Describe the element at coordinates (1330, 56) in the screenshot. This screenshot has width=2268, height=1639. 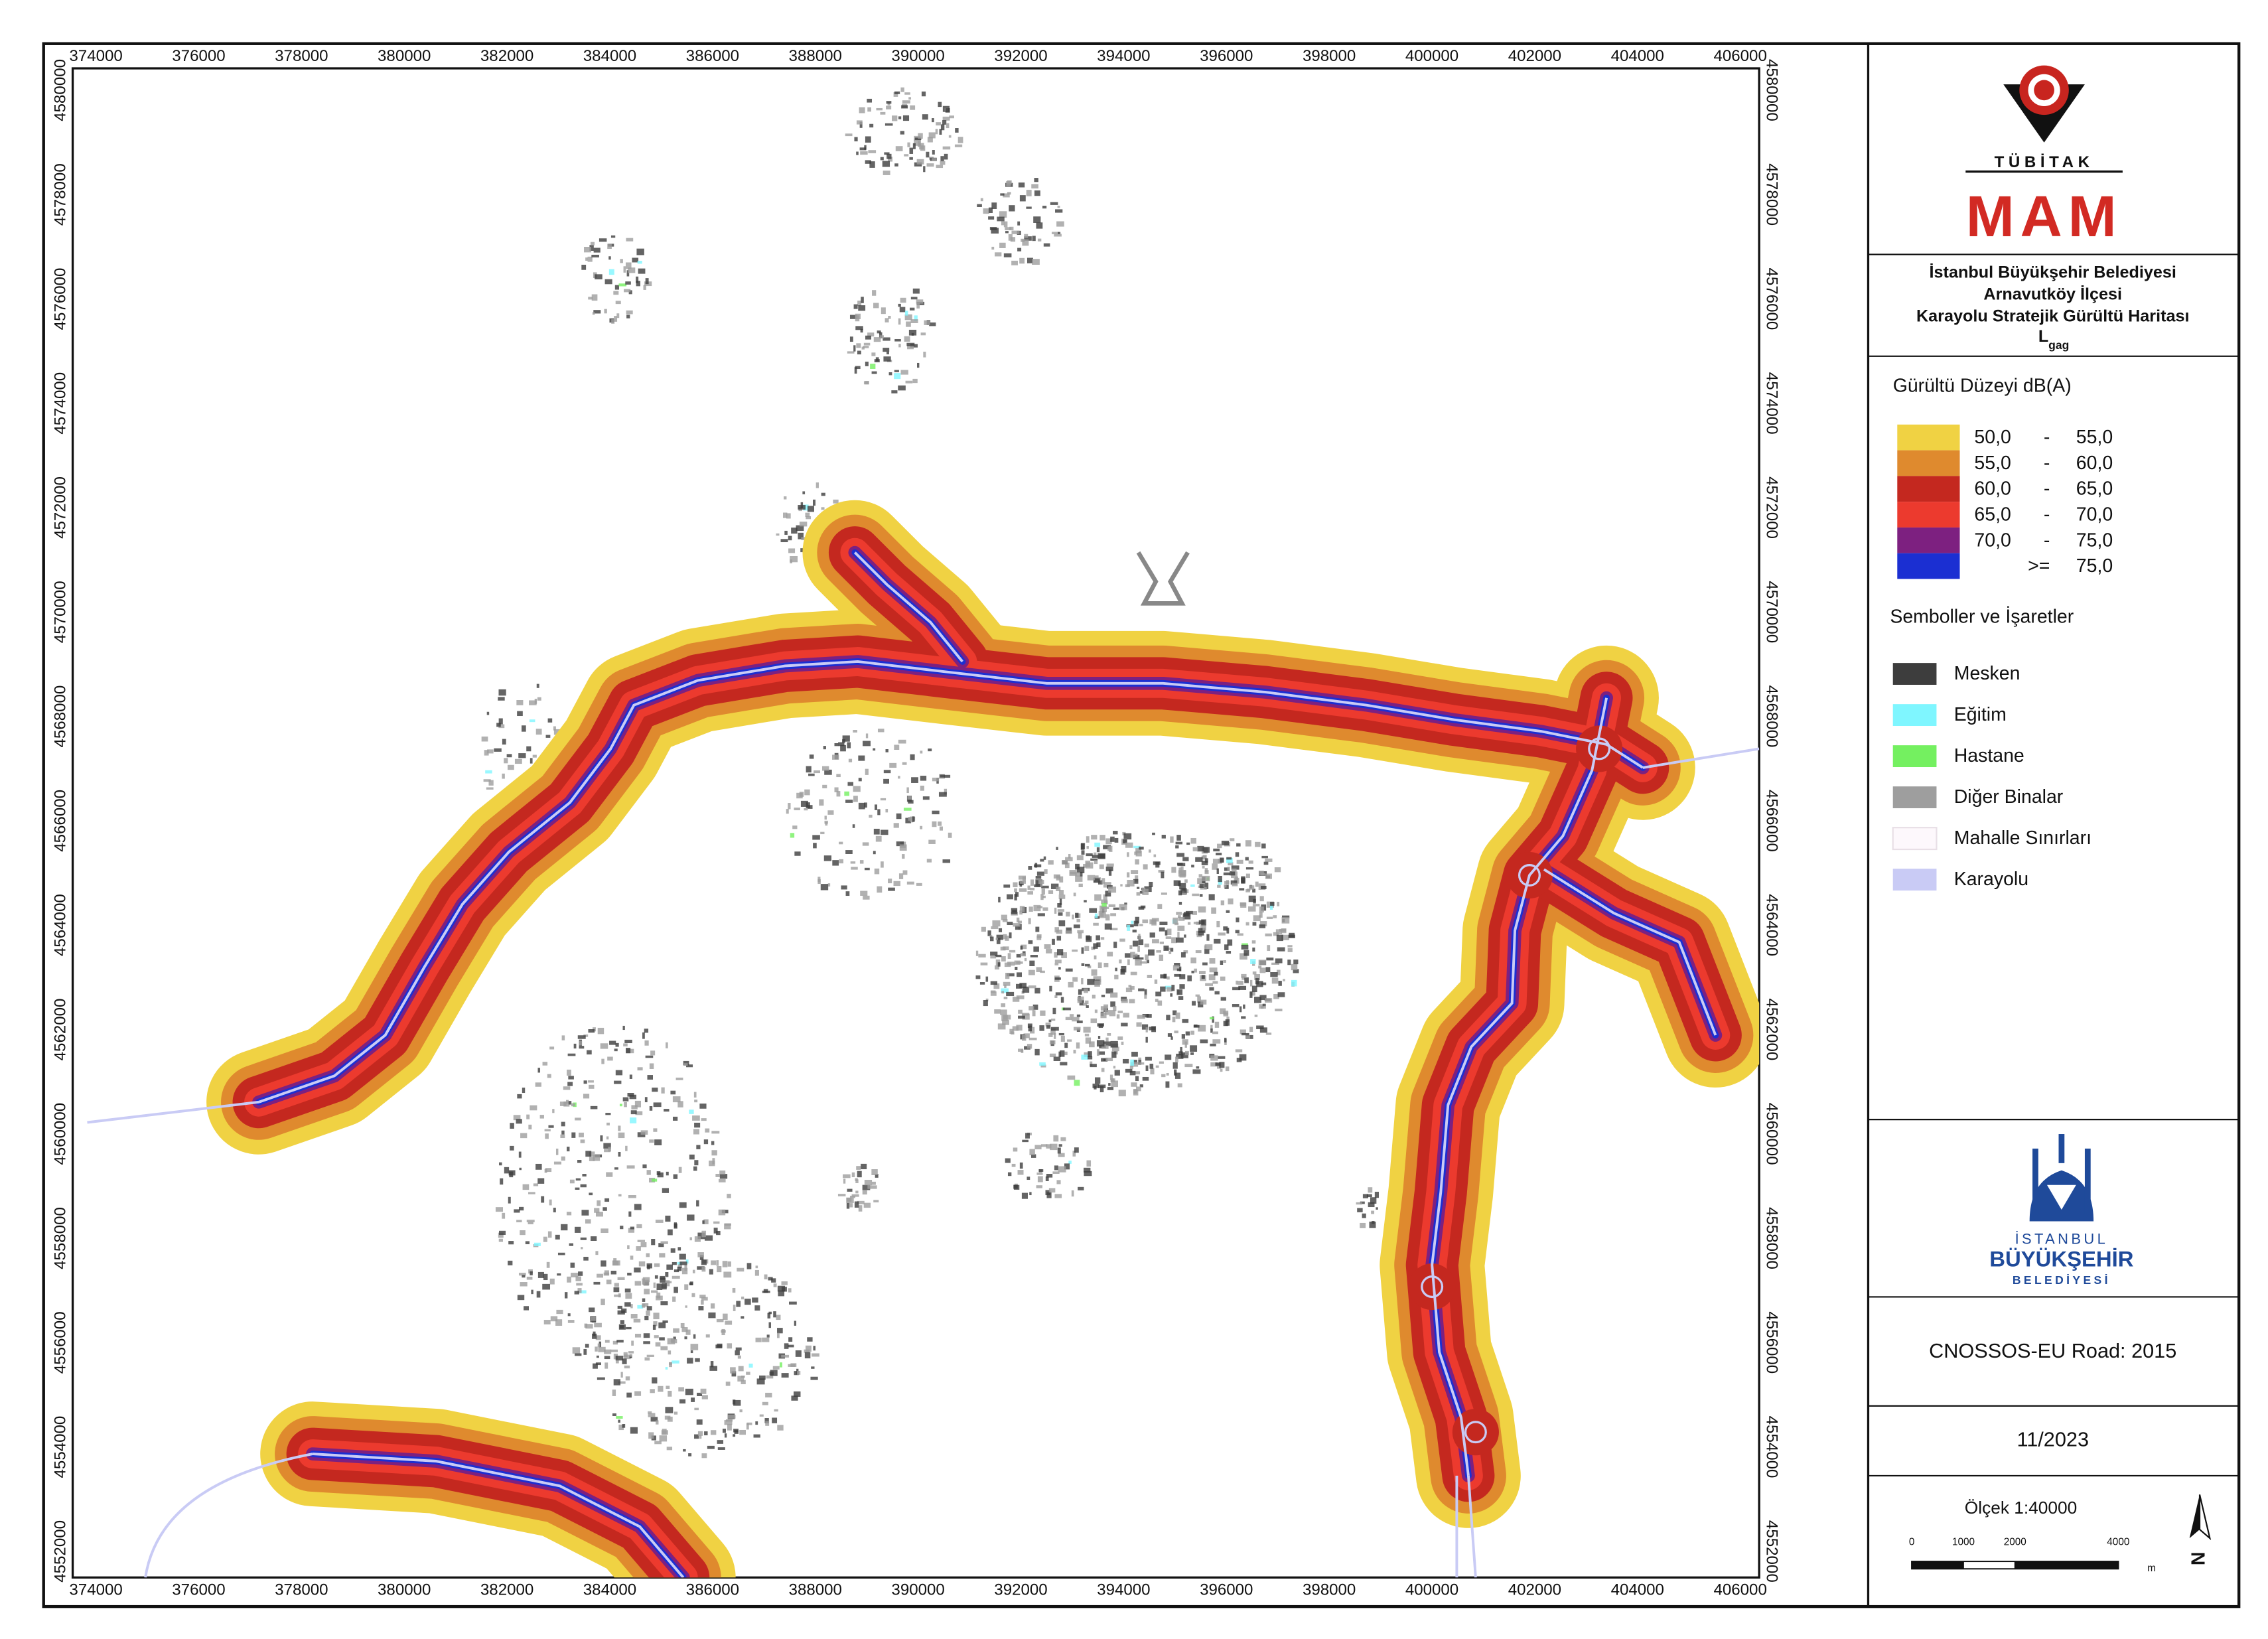
I see `x-tick-label: 398000` at that location.